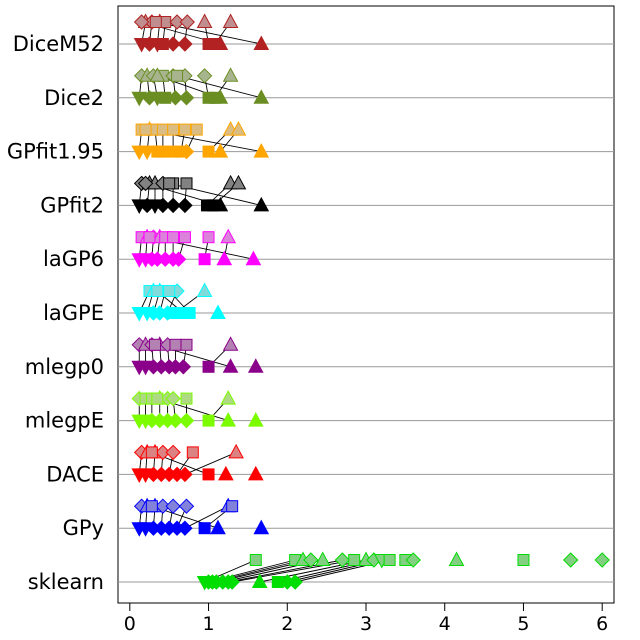  I want to click on y-tick-label: GPfit2, so click(72, 205).